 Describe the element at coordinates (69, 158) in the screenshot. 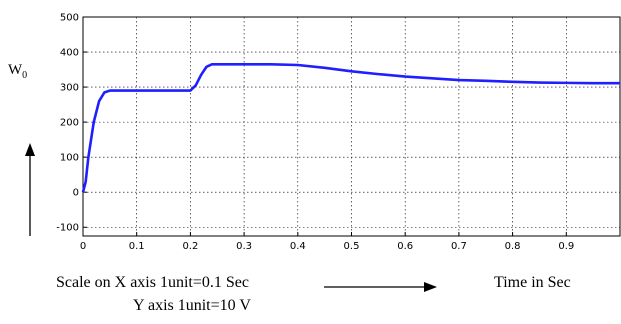

I see `y-tick-label: 100` at that location.